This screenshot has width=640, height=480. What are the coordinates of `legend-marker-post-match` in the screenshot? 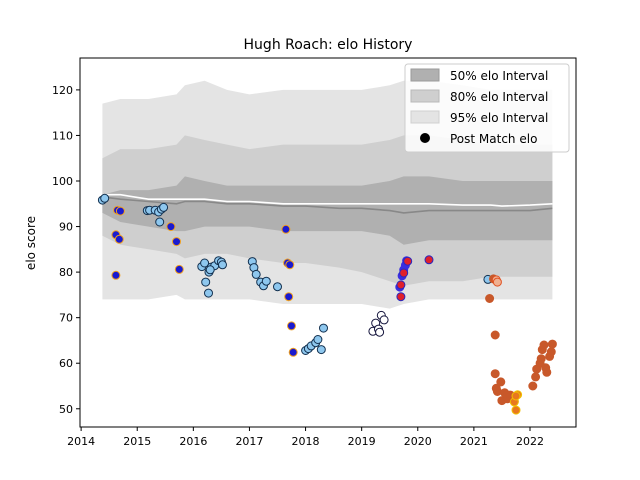 It's located at (425, 138).